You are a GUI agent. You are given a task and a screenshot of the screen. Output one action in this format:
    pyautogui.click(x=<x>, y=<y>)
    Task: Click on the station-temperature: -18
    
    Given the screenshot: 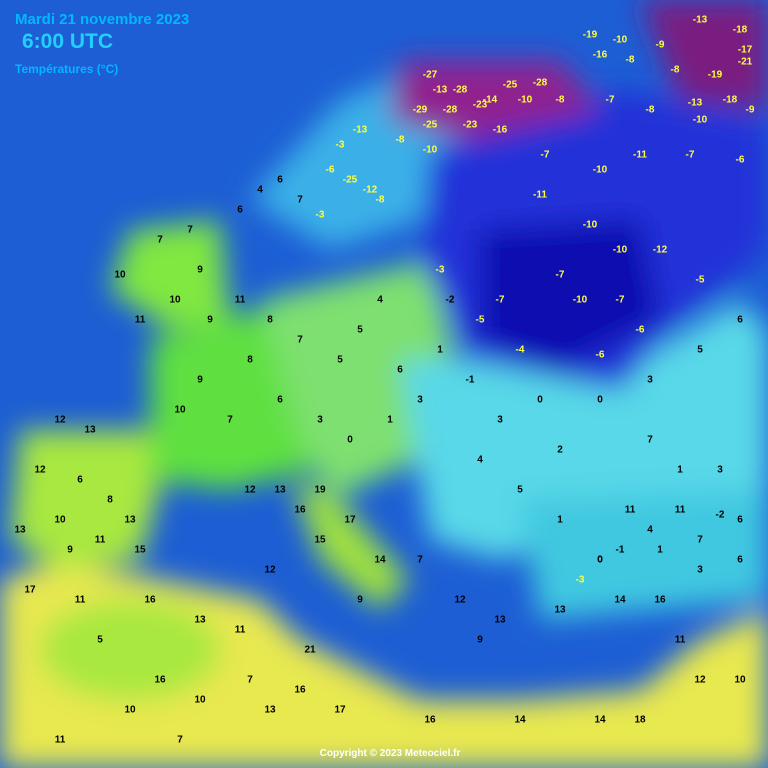 What is the action you would take?
    pyautogui.click(x=740, y=30)
    